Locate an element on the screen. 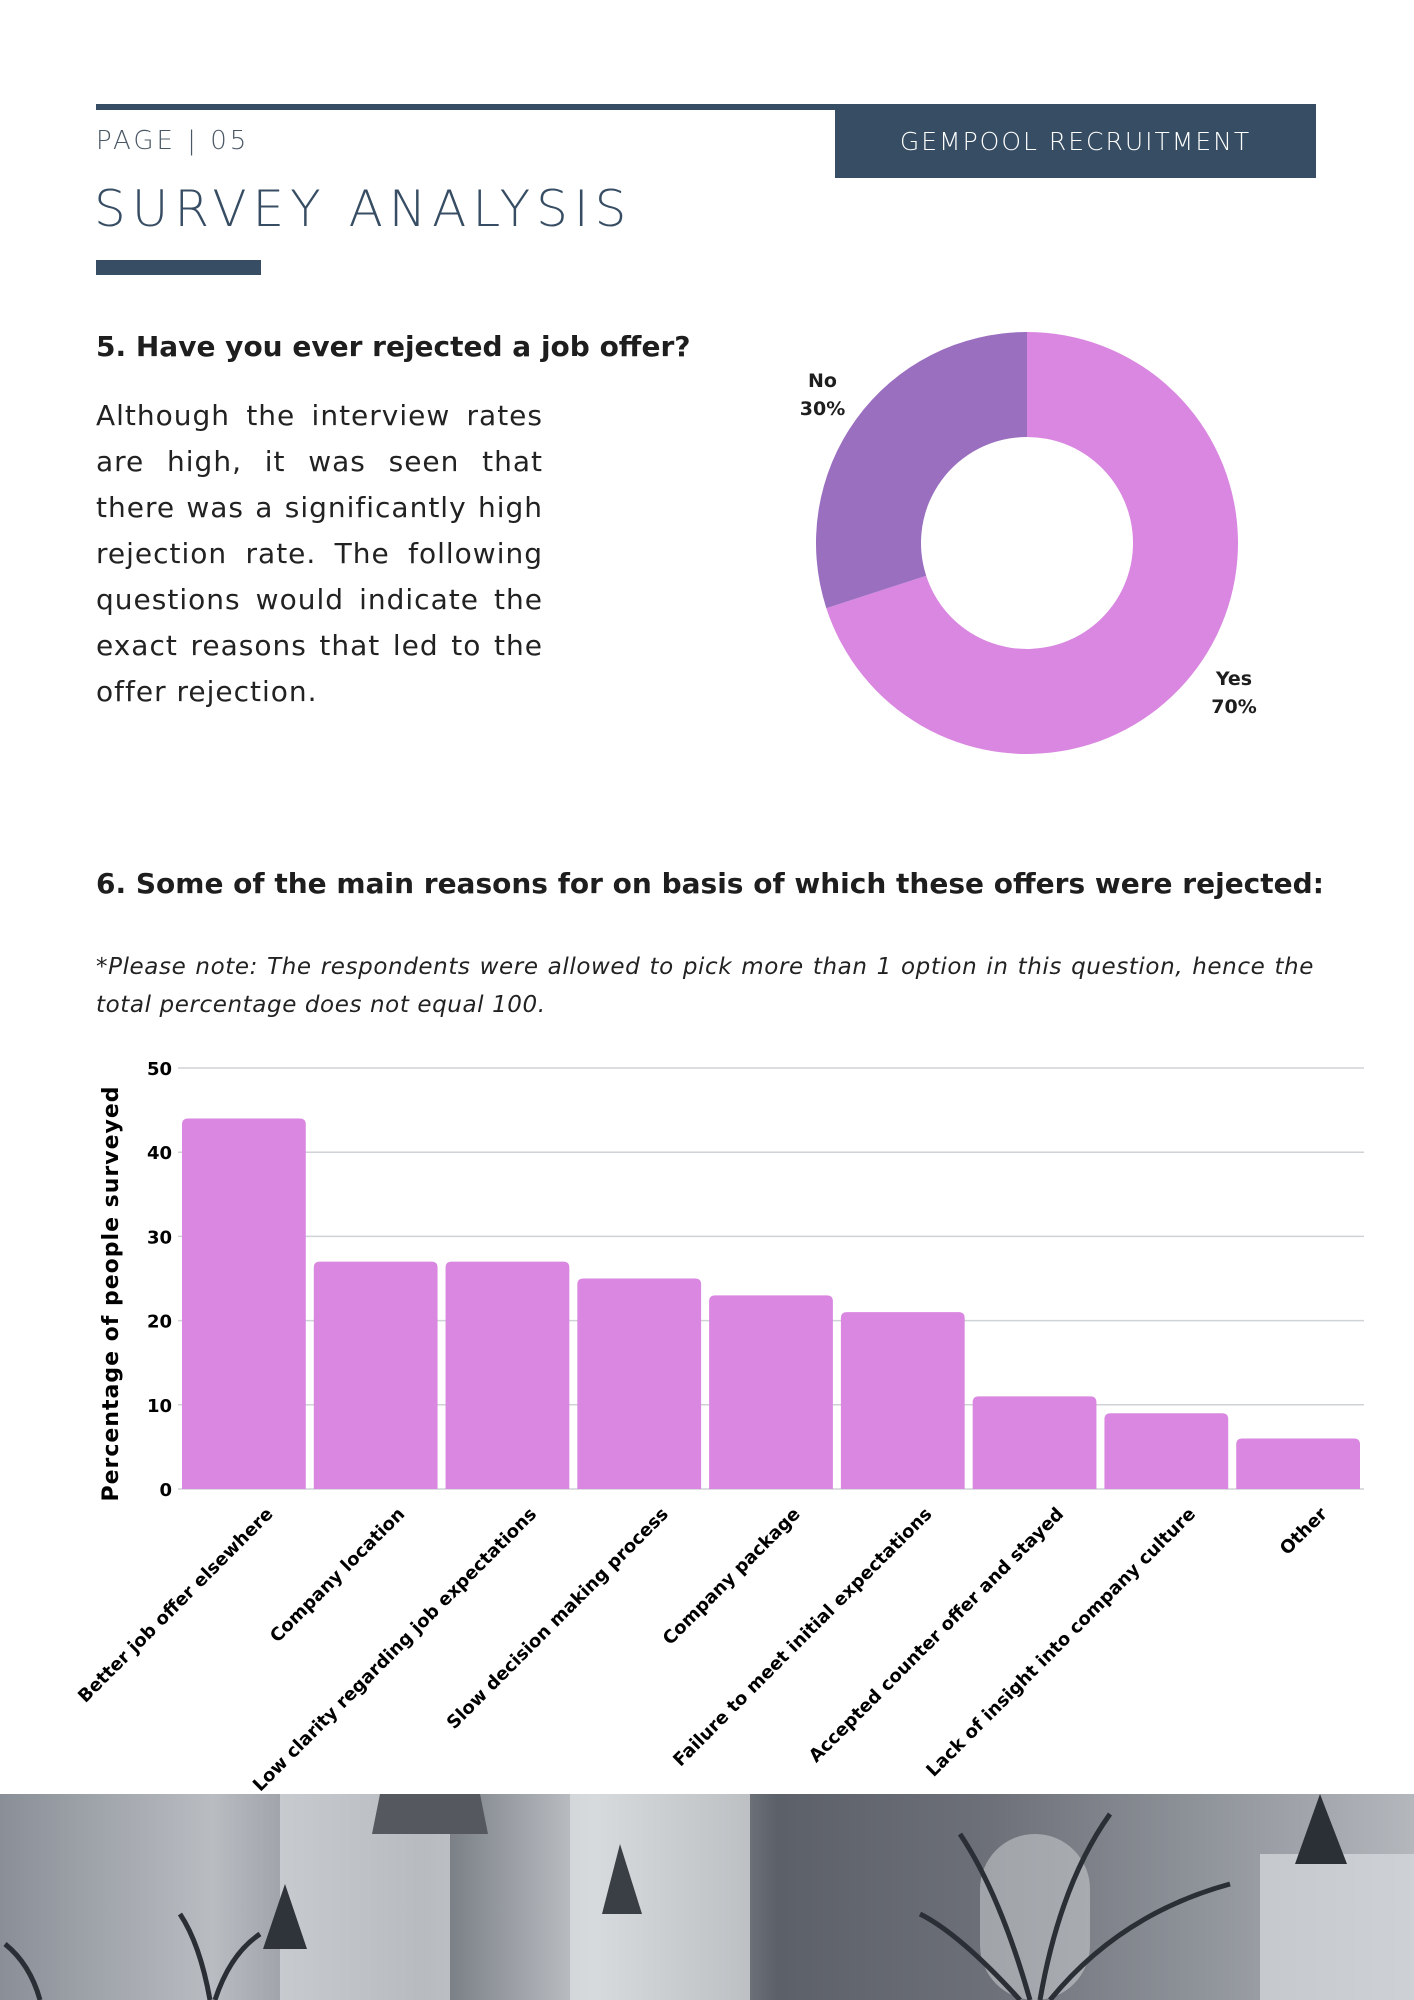  y-tick-label: 10 is located at coordinates (159, 1406).